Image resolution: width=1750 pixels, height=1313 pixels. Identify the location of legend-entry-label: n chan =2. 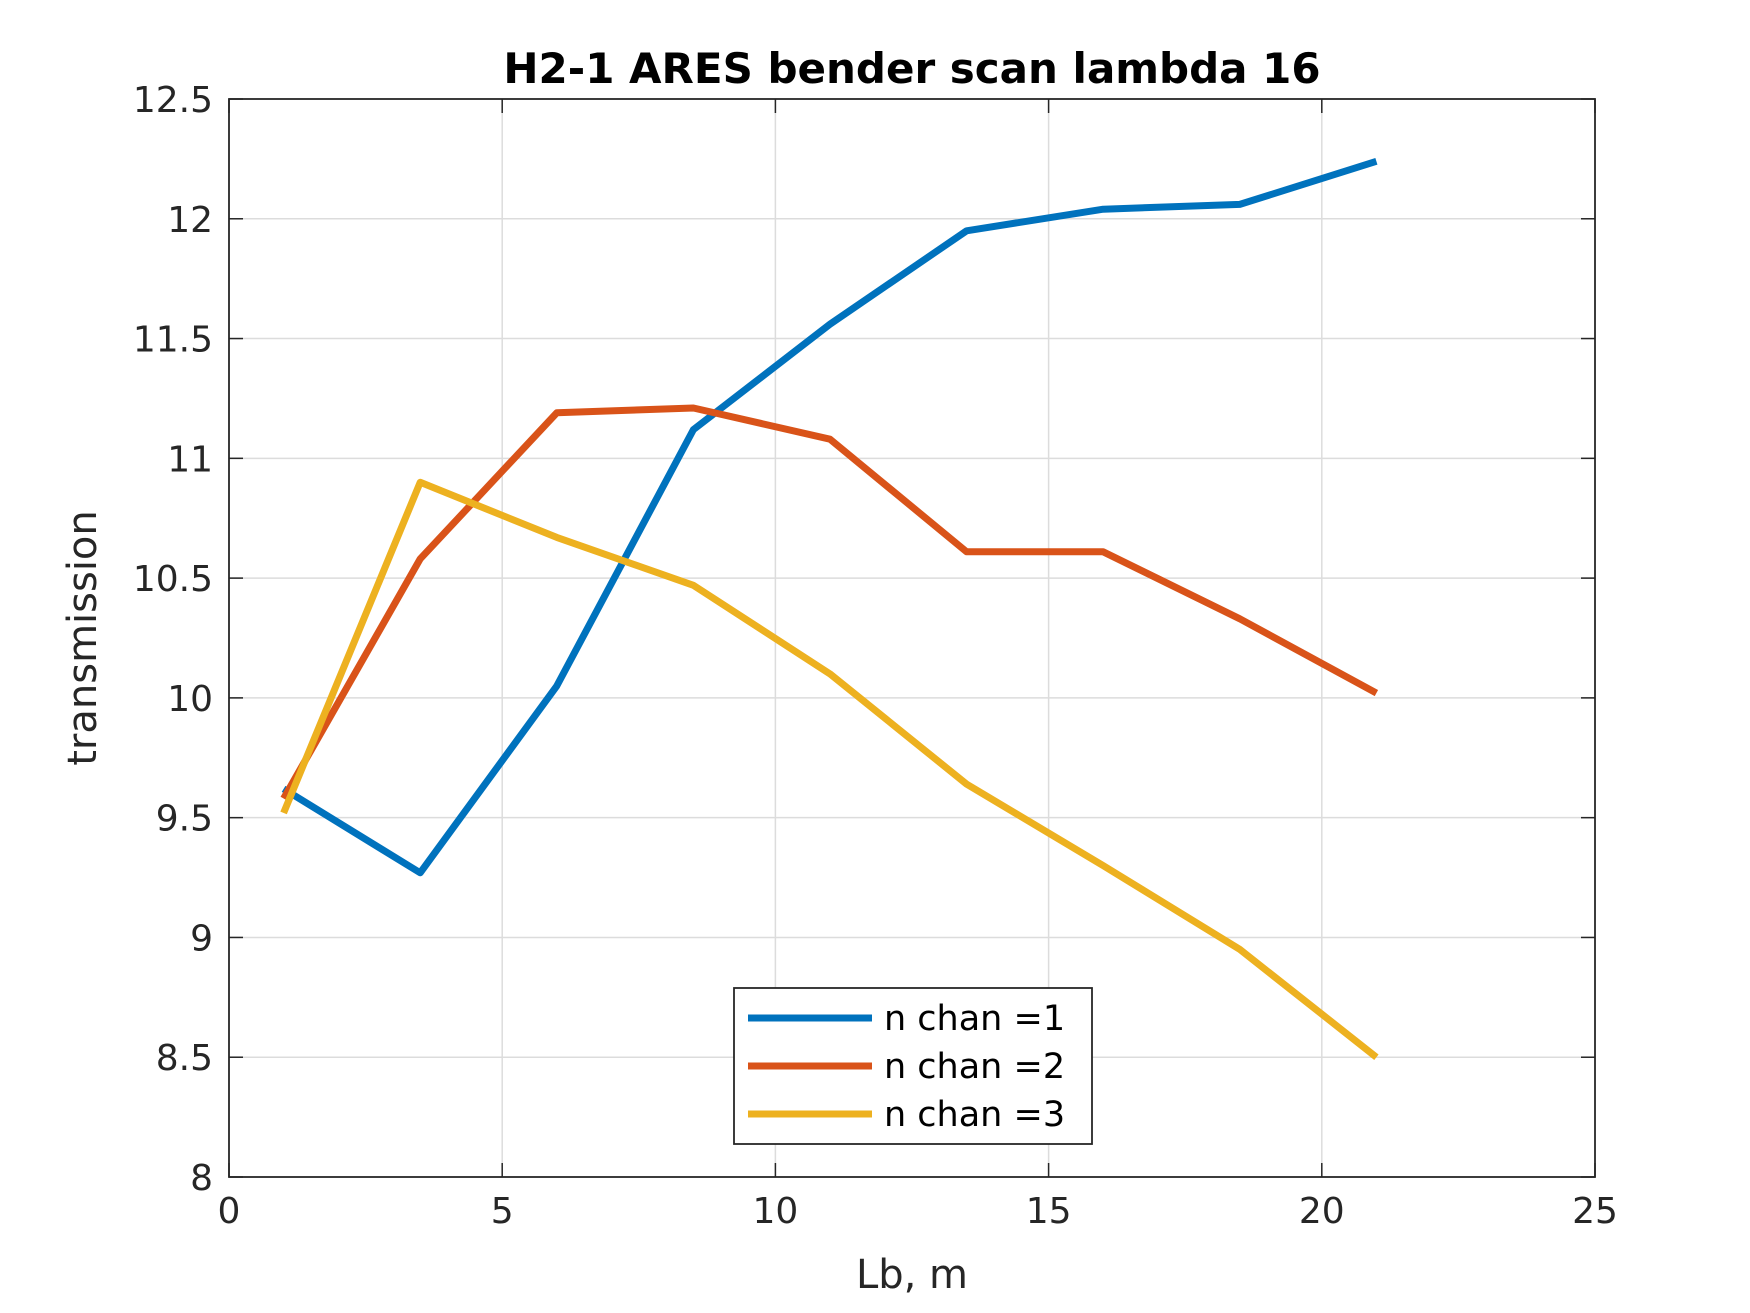
(974, 1067).